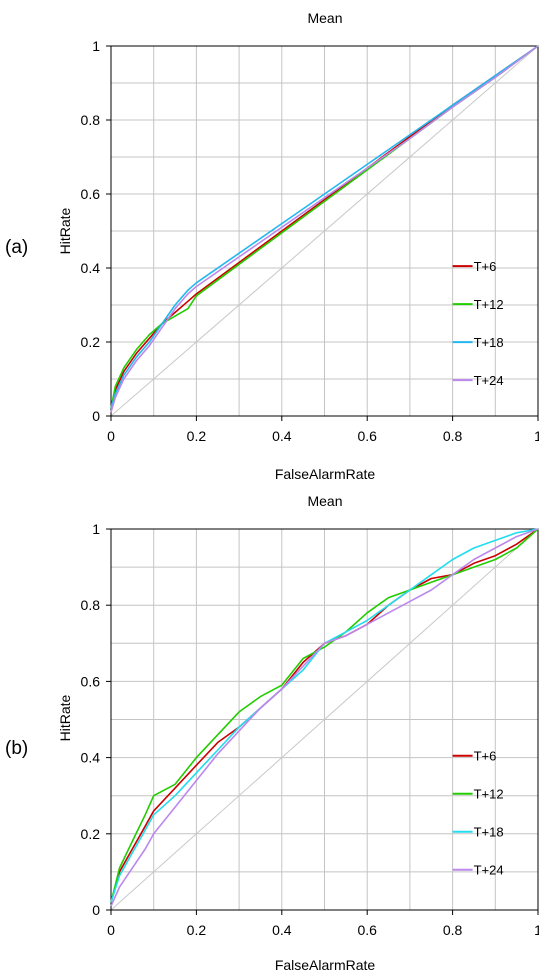 Image resolution: width=539 pixels, height=976 pixels. What do you see at coordinates (16, 748) in the screenshot?
I see `panel-label: (b)` at bounding box center [16, 748].